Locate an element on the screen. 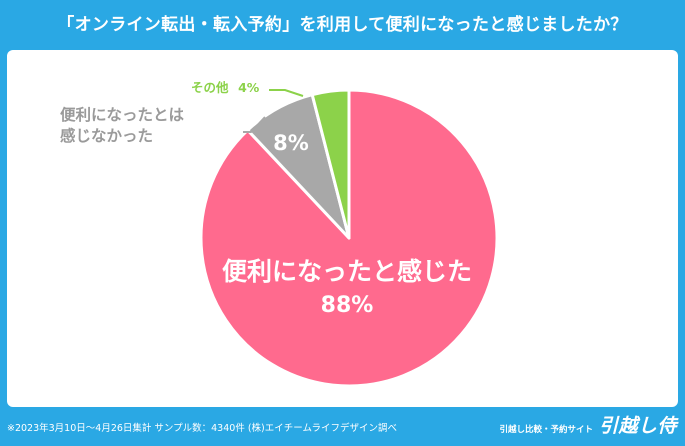 The image size is (685, 446). brand-block: 引越し比較・予約サイト 引越し侍 is located at coordinates (588, 424).